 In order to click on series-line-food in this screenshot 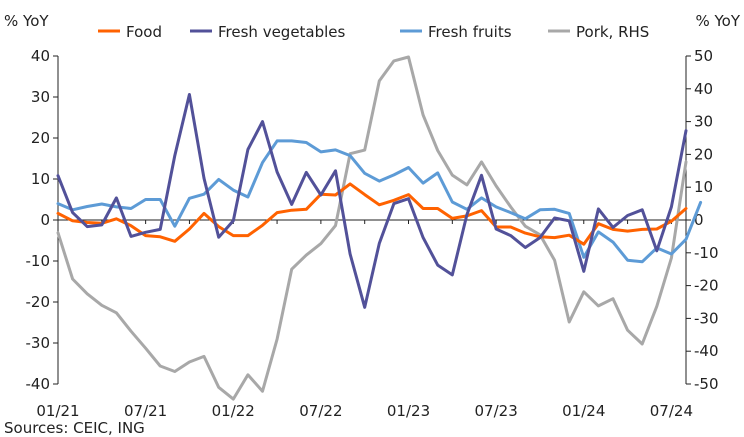, I will do `click(372, 214)`.